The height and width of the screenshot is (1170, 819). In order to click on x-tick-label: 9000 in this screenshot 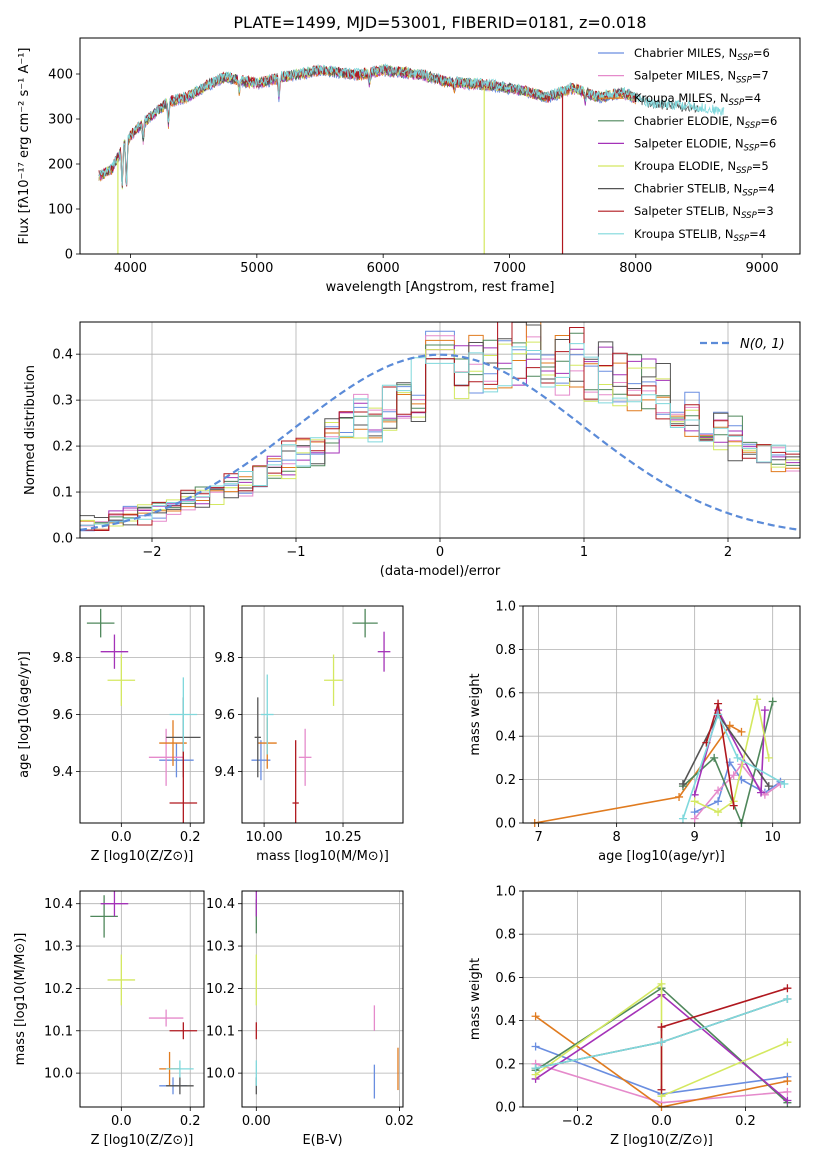, I will do `click(762, 268)`.